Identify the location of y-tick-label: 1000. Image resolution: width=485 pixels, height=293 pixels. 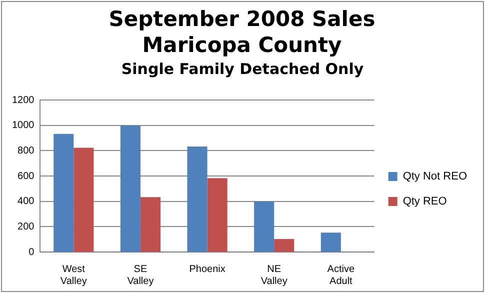
(23, 126).